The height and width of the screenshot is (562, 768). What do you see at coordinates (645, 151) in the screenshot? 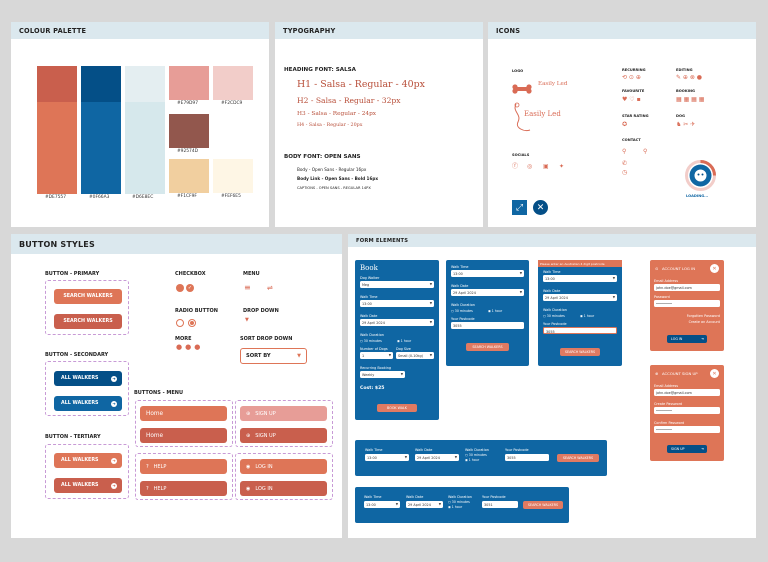
I see `pin-icon: ⚲` at bounding box center [645, 151].